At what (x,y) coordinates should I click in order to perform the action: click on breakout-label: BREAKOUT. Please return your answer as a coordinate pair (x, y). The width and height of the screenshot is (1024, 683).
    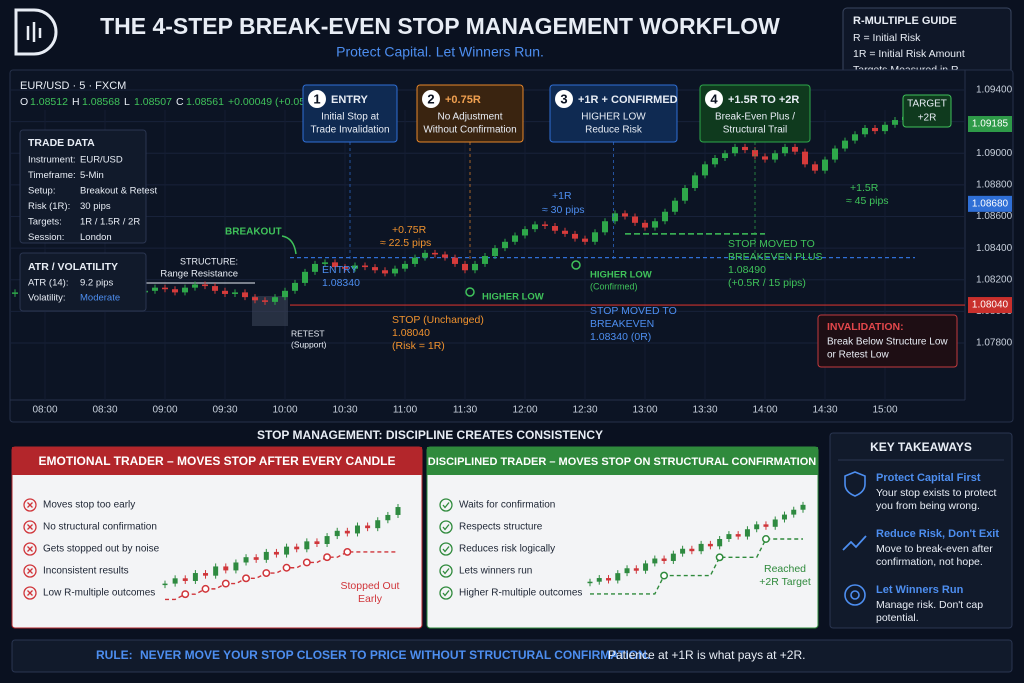
    Looking at the image, I should click on (253, 232).